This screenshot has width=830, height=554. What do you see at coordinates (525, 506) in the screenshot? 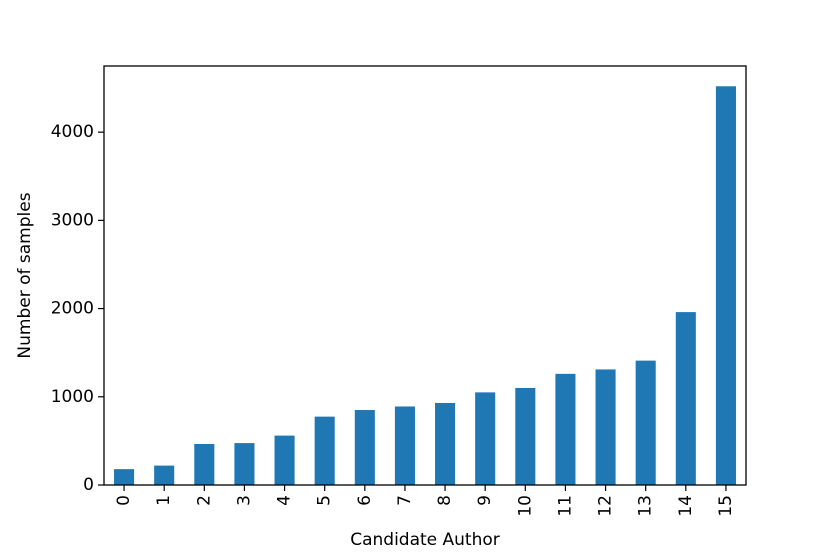
I see `x-tick-label: 10` at bounding box center [525, 506].